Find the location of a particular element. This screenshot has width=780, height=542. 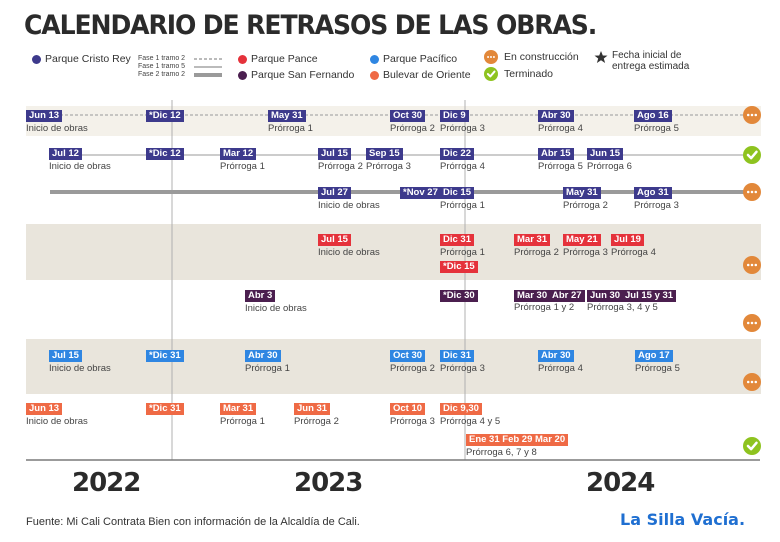

event-date-tag: Jun 31 is located at coordinates (312, 409).